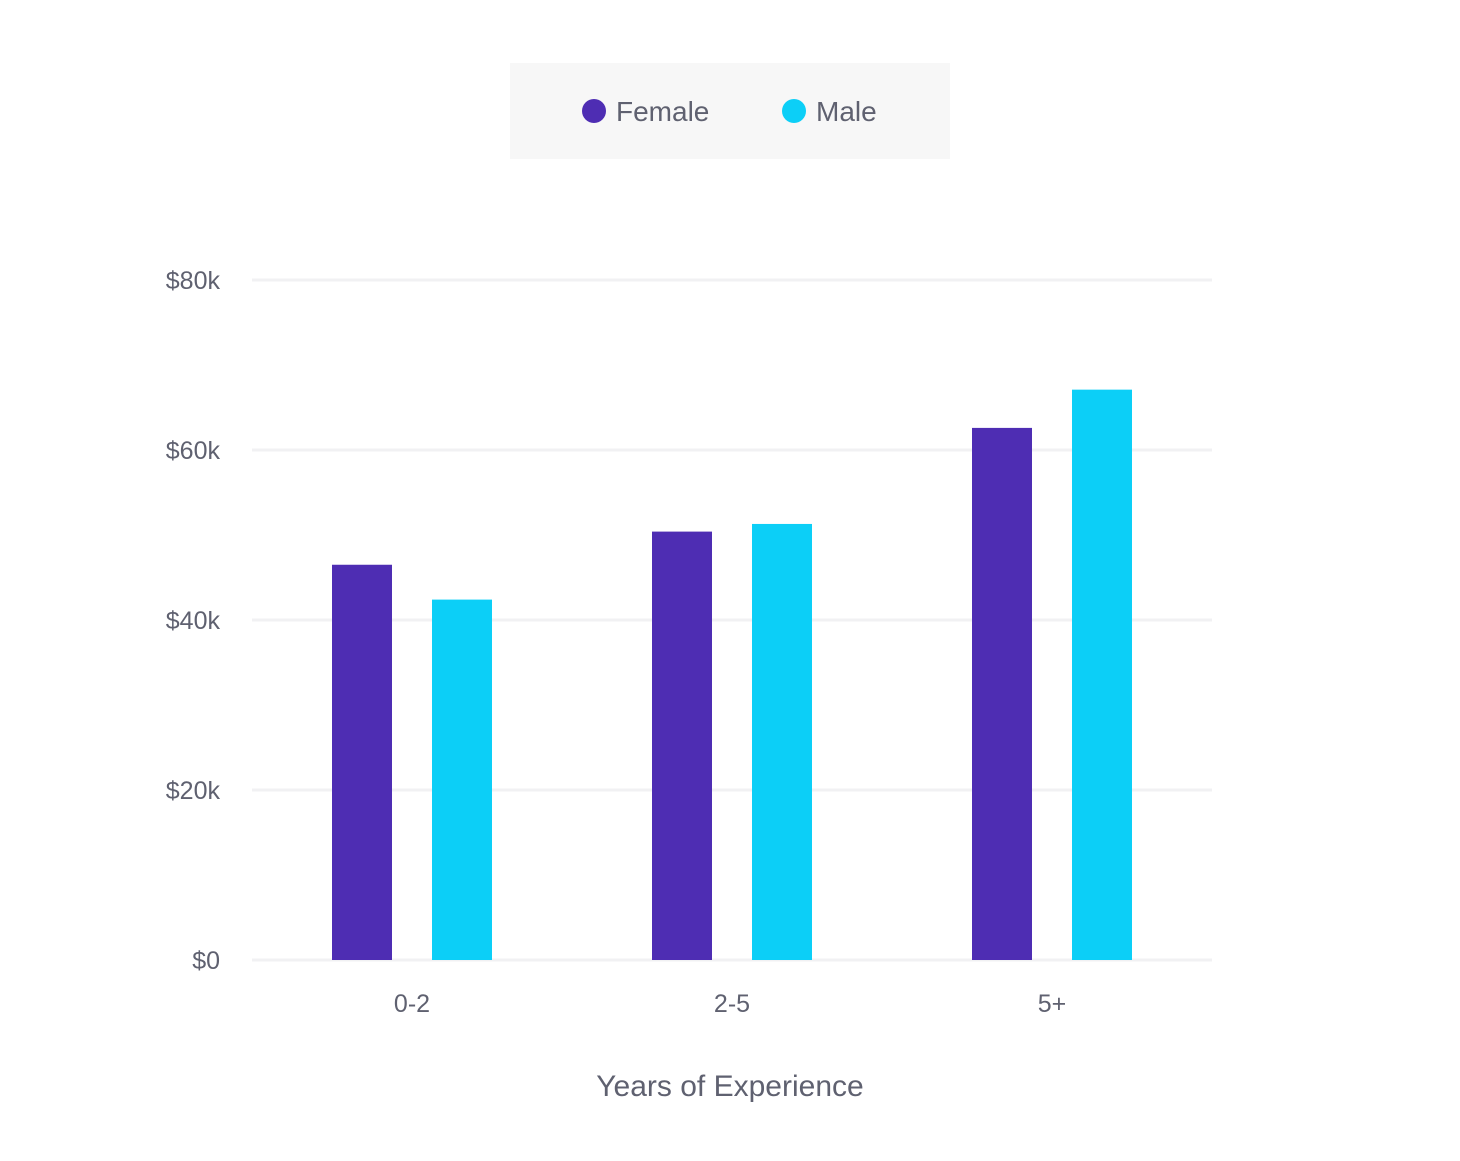  What do you see at coordinates (846, 111) in the screenshot?
I see `legend-label-male: Male` at bounding box center [846, 111].